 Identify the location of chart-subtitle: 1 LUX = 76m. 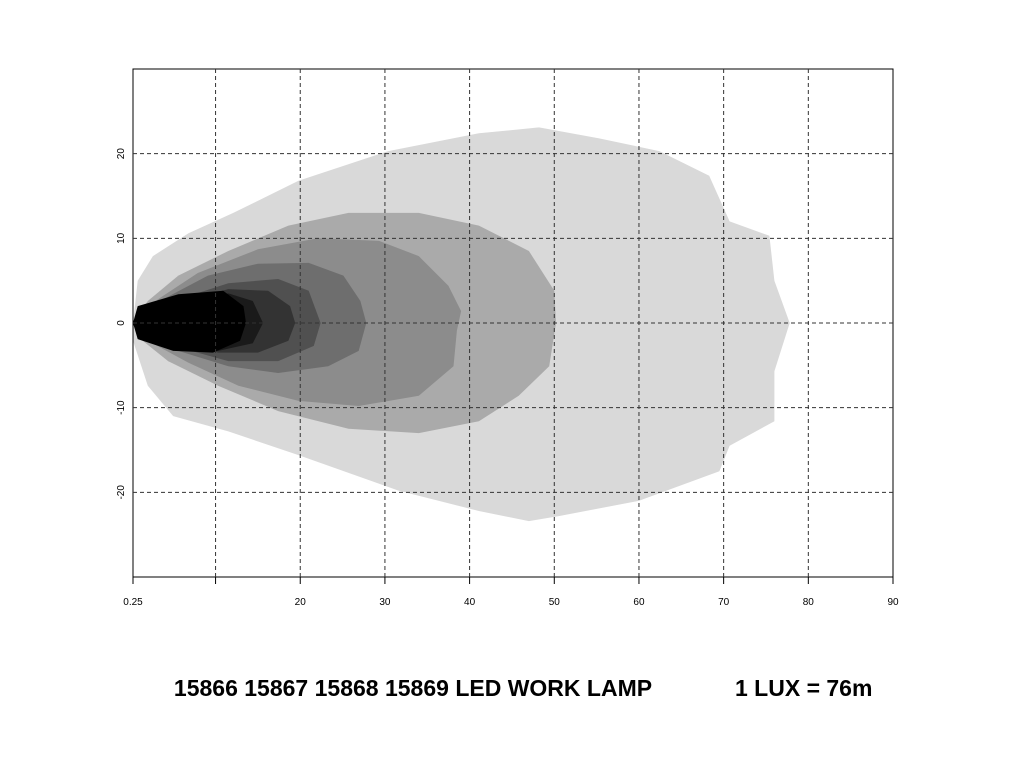
(803, 688).